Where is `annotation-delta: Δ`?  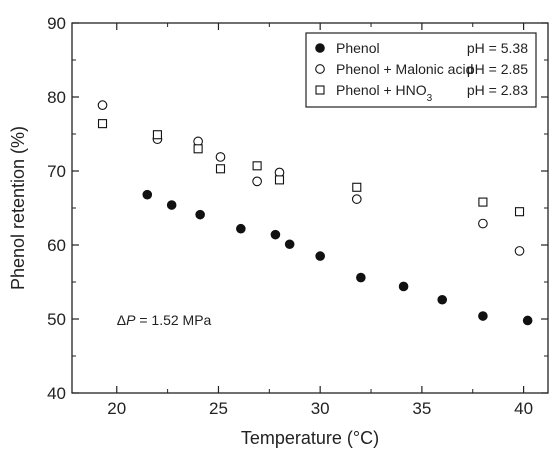 annotation-delta: Δ is located at coordinates (121, 320).